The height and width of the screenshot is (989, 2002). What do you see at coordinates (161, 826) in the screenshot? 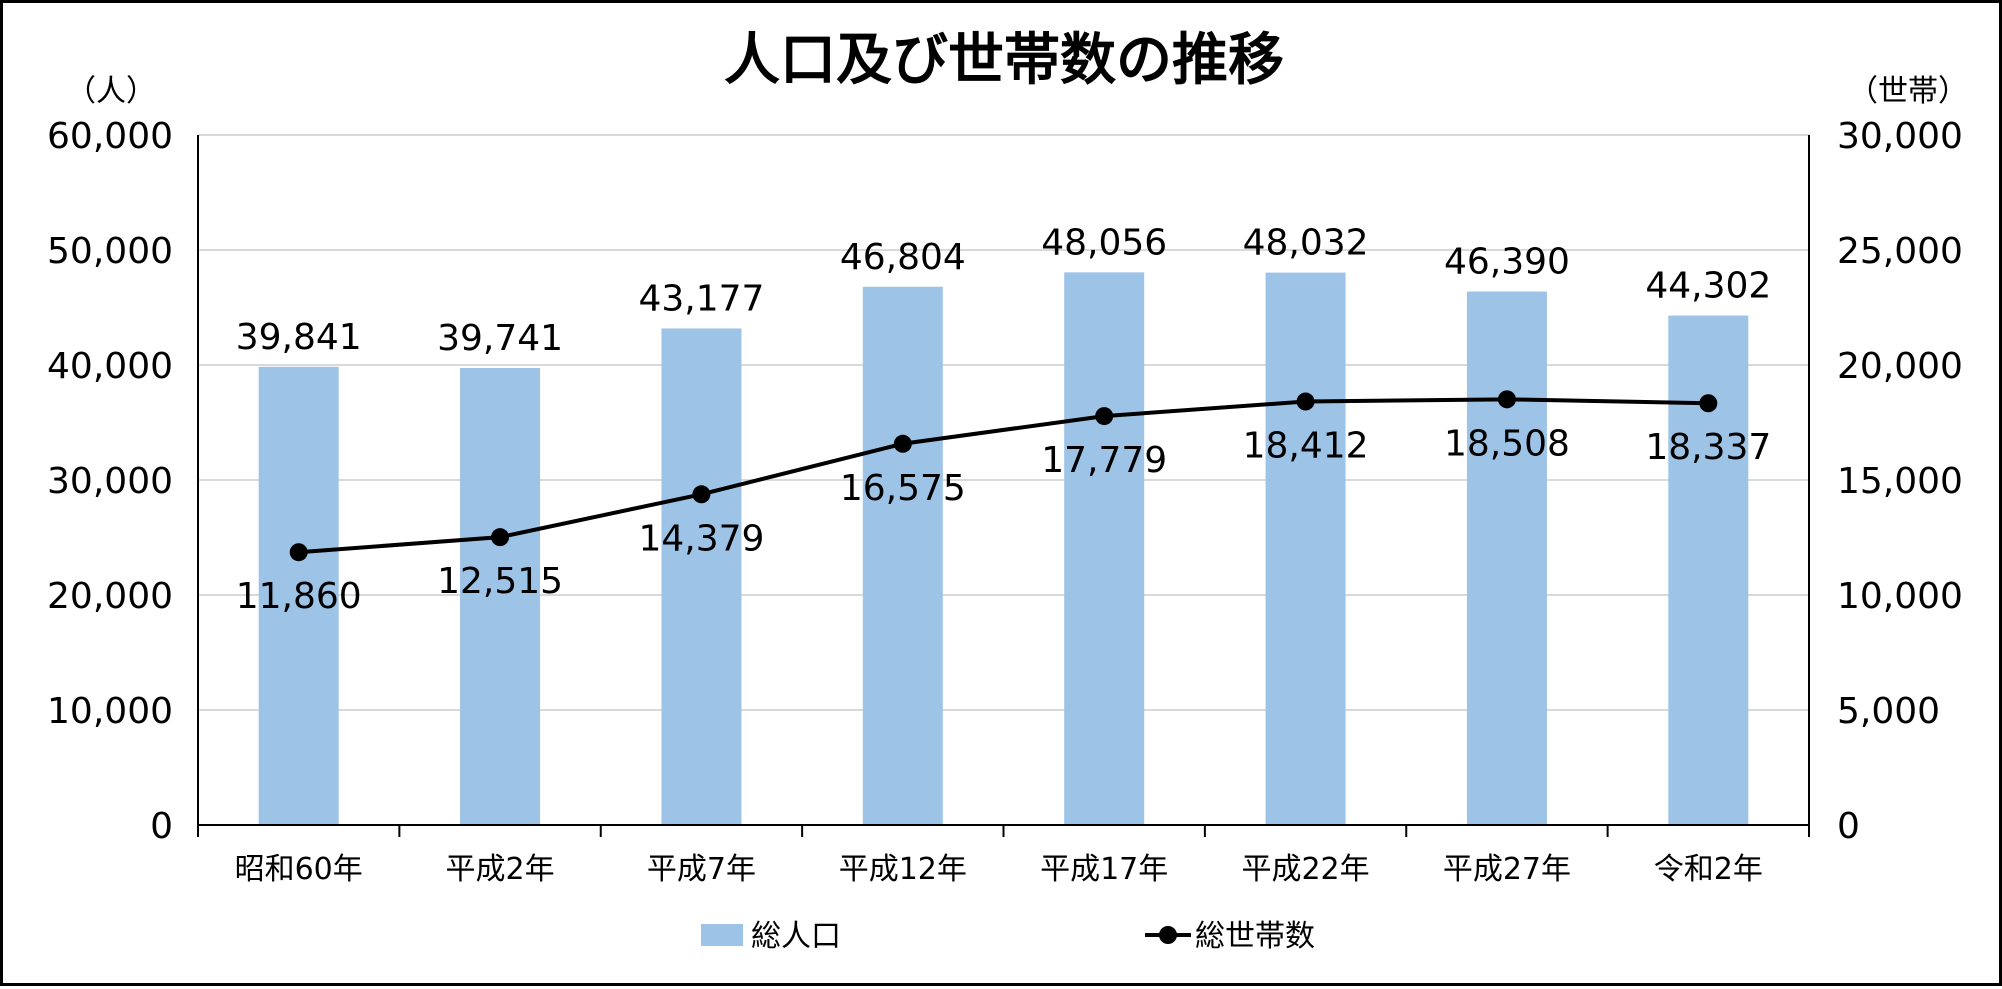
I see `y-left-tick-label: 0` at bounding box center [161, 826].